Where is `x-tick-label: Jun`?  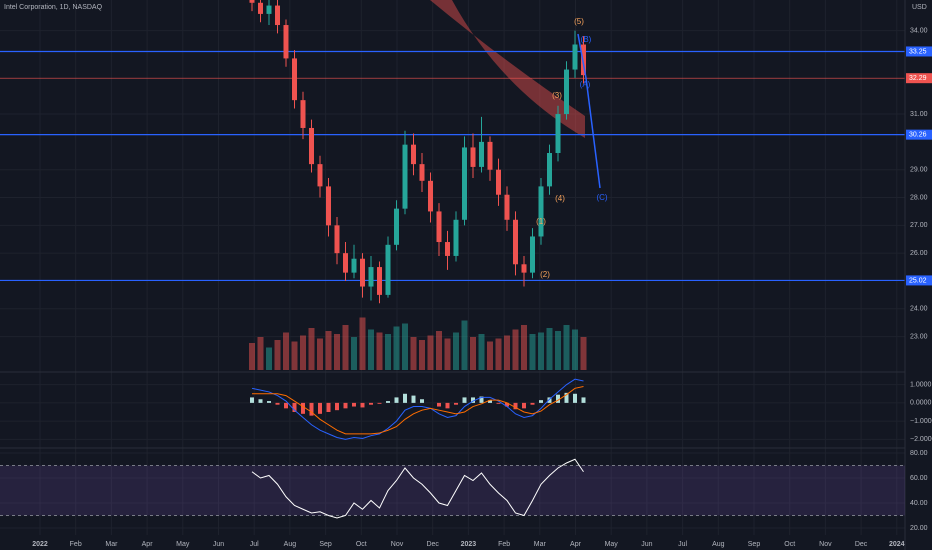 x-tick-label: Jun is located at coordinates (646, 544).